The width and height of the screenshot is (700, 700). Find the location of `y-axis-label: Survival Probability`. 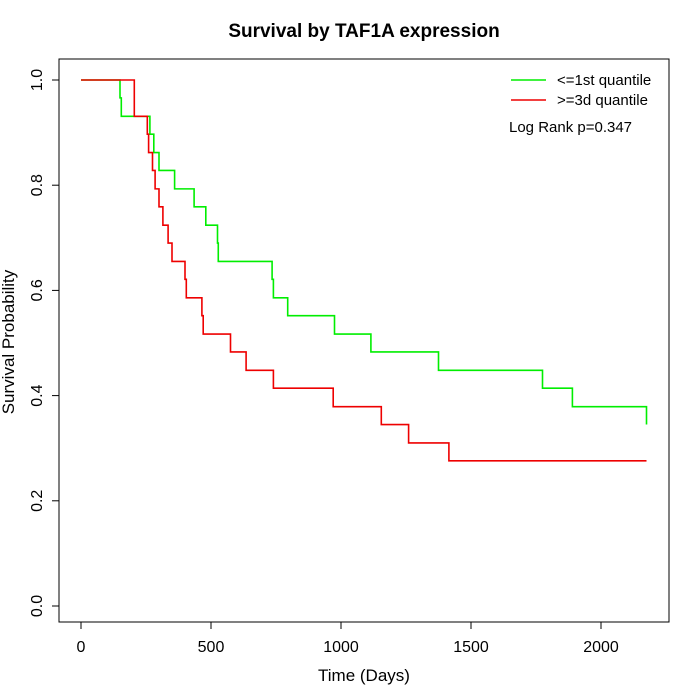

y-axis-label: Survival Probability is located at coordinates (9, 341).